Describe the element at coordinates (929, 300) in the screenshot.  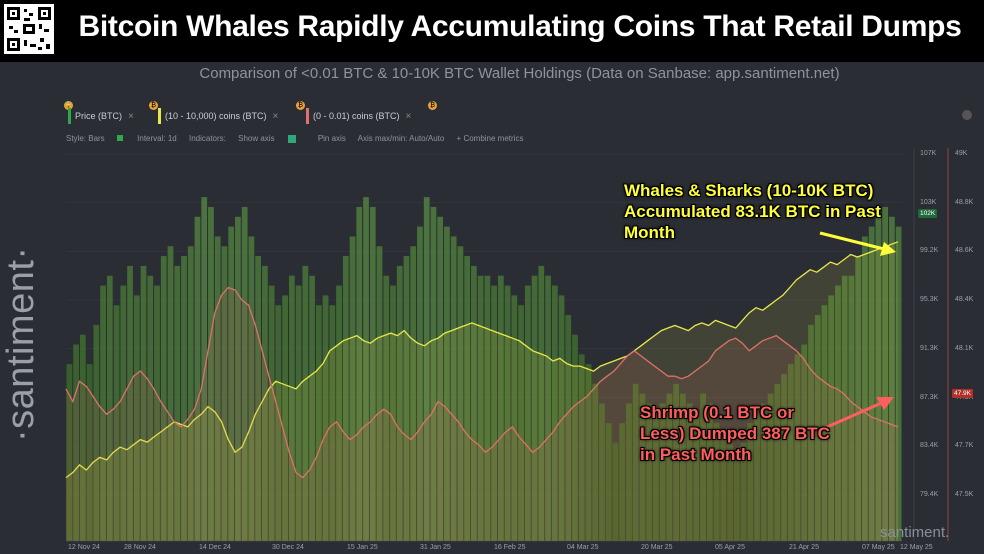
I see `y-left-tick-label: 95.3K` at that location.